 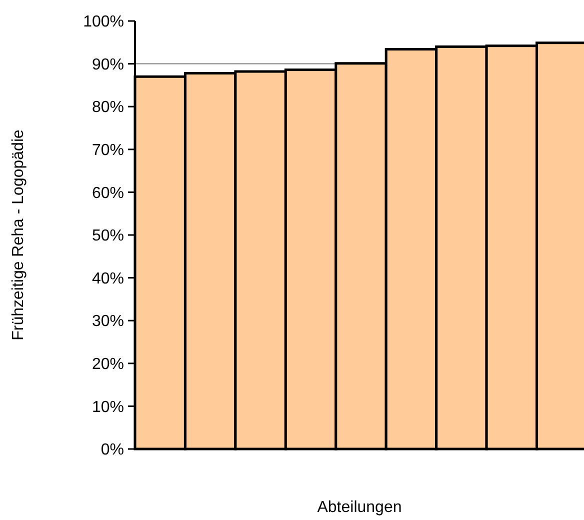 What do you see at coordinates (108, 407) in the screenshot?
I see `y-tick-label: 10%` at bounding box center [108, 407].